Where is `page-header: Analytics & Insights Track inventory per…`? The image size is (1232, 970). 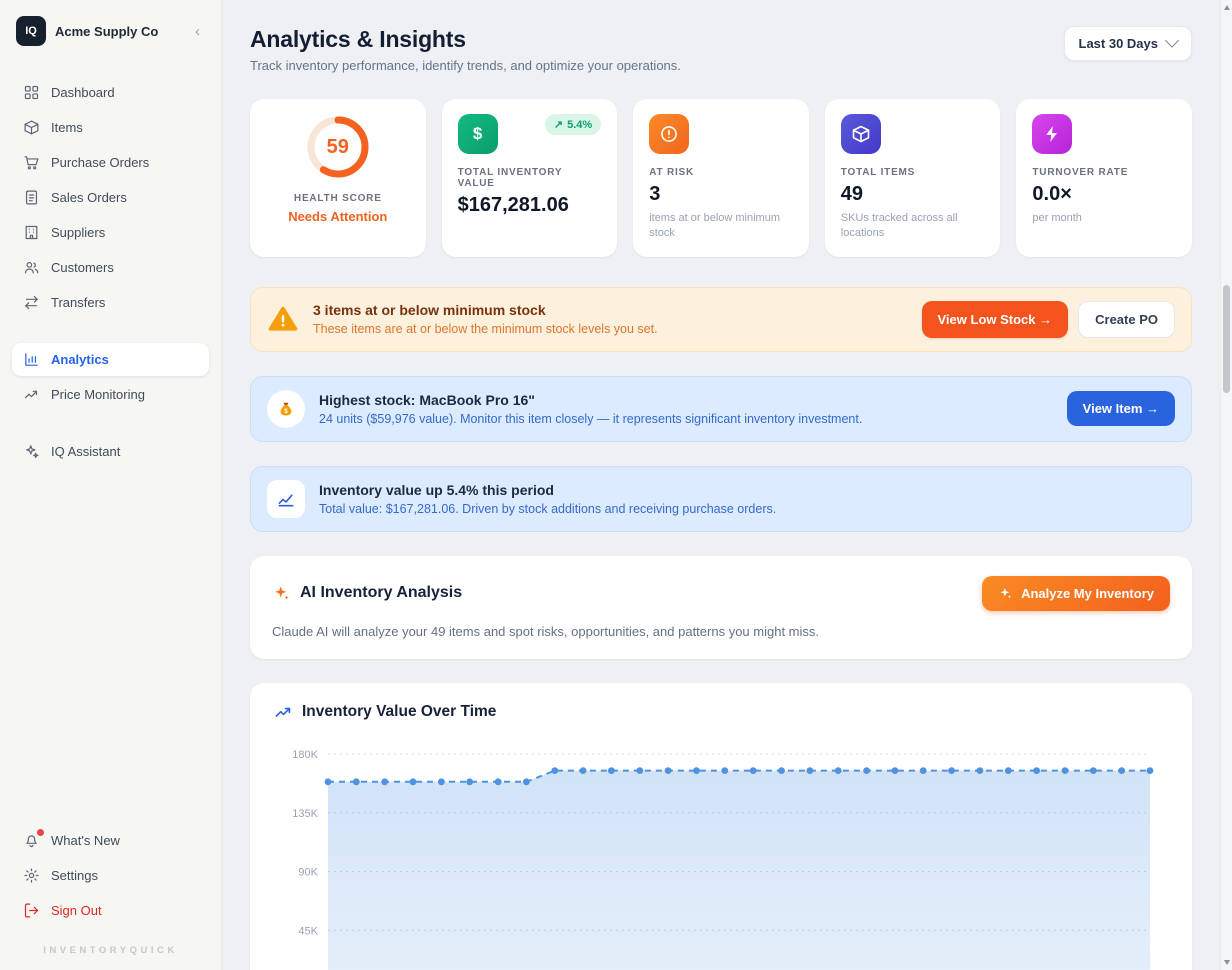
page-header: Analytics & Insights Track inventory per… is located at coordinates (721, 49).